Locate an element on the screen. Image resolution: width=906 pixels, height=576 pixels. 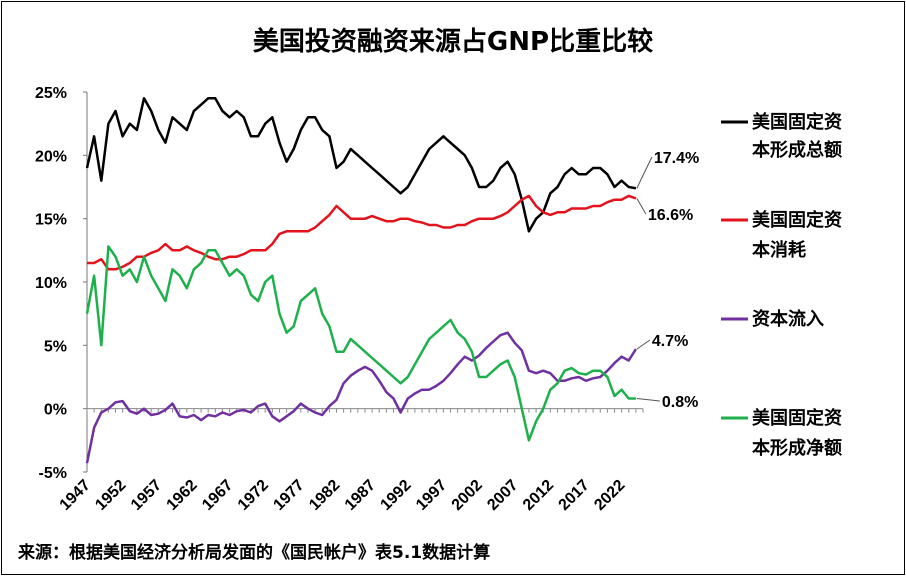
x-tick-label: 1967 is located at coordinates (217, 495).